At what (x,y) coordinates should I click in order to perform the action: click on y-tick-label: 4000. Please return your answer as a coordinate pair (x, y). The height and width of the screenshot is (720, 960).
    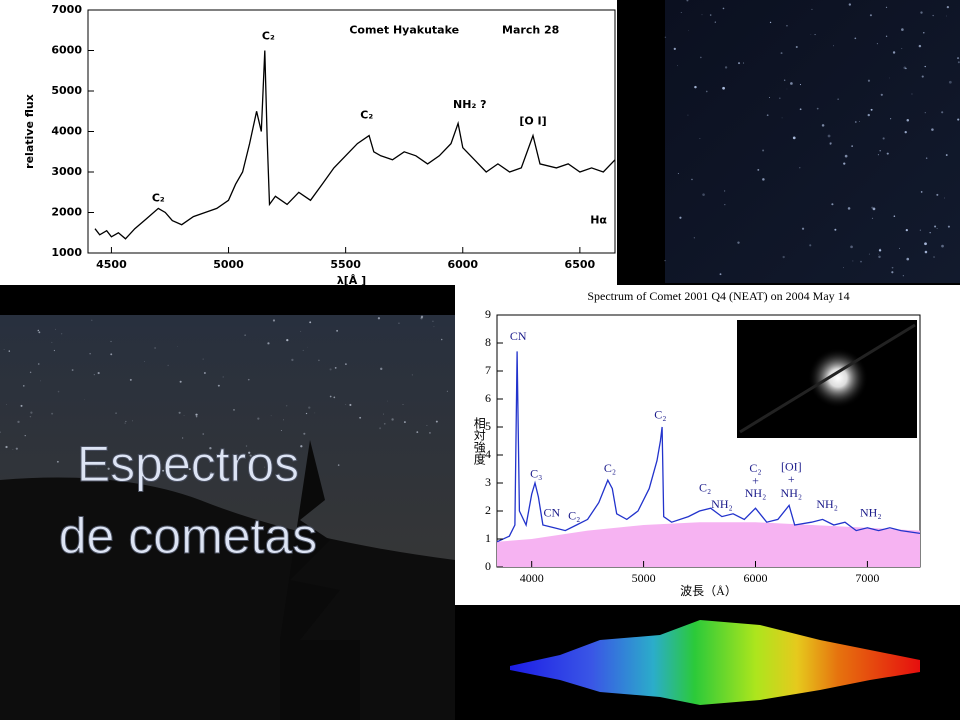
    Looking at the image, I should click on (66, 131).